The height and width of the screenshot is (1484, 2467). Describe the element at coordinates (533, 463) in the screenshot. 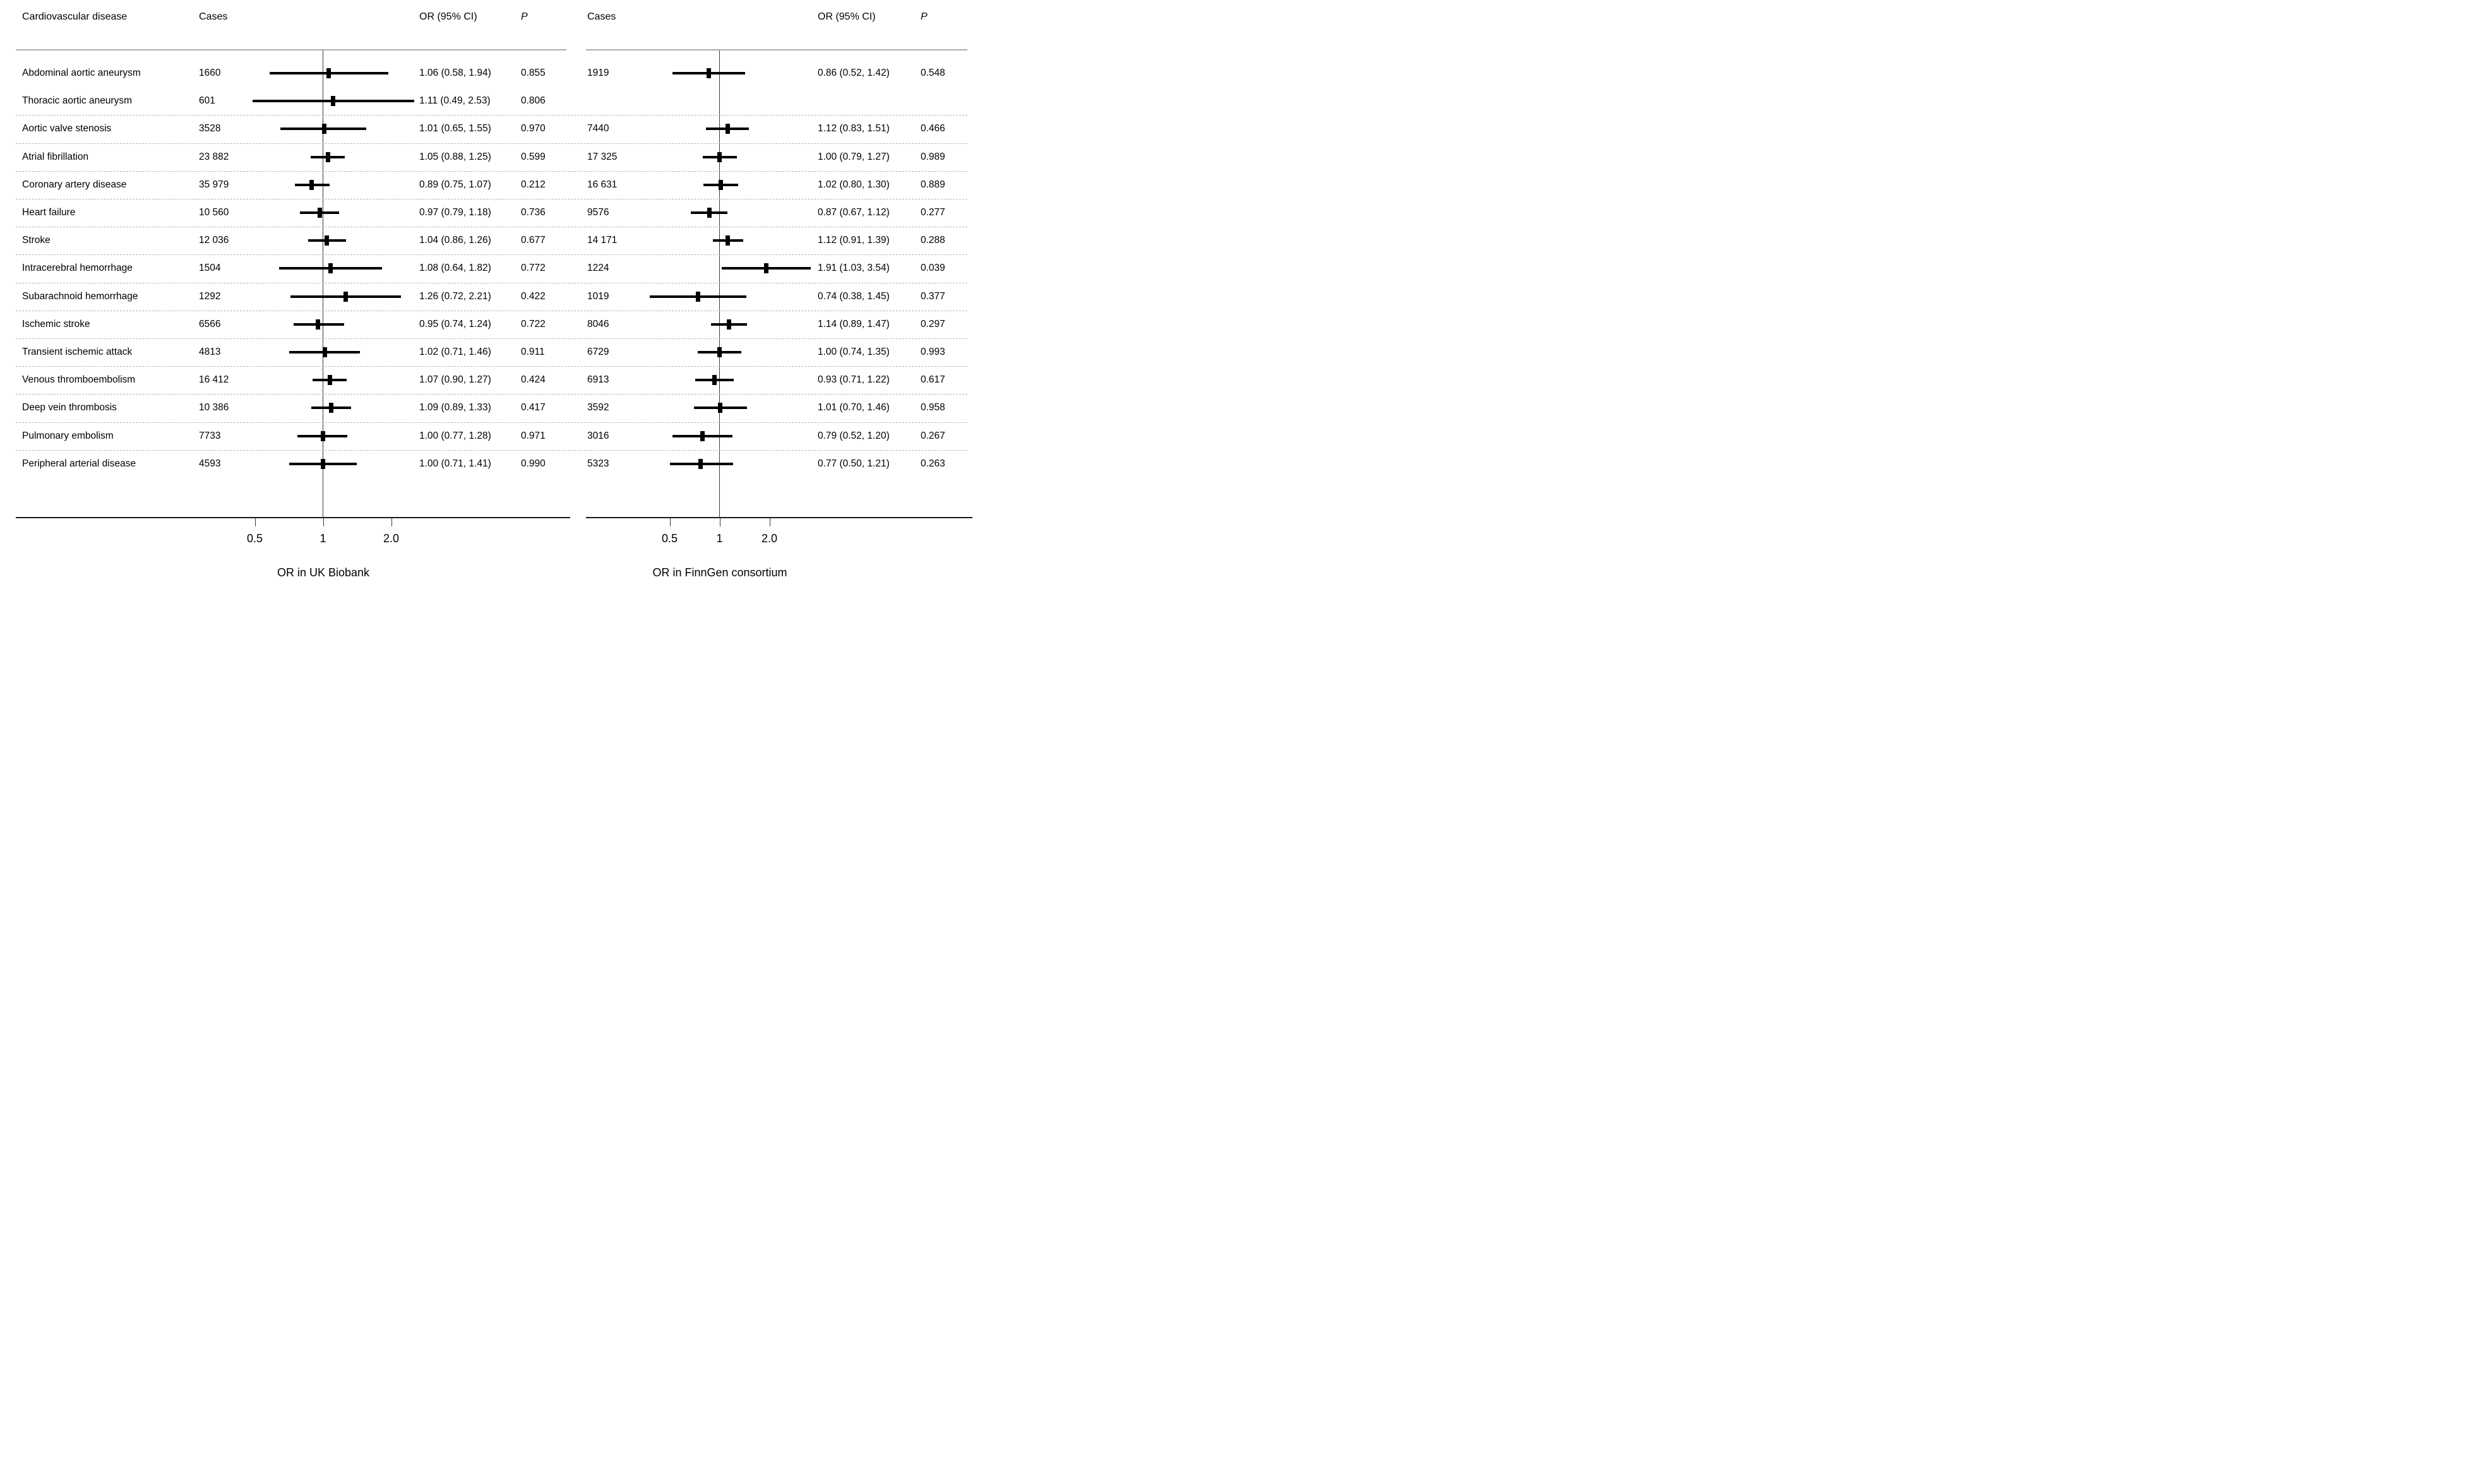

I see `ukb-p-value: 0.990` at that location.